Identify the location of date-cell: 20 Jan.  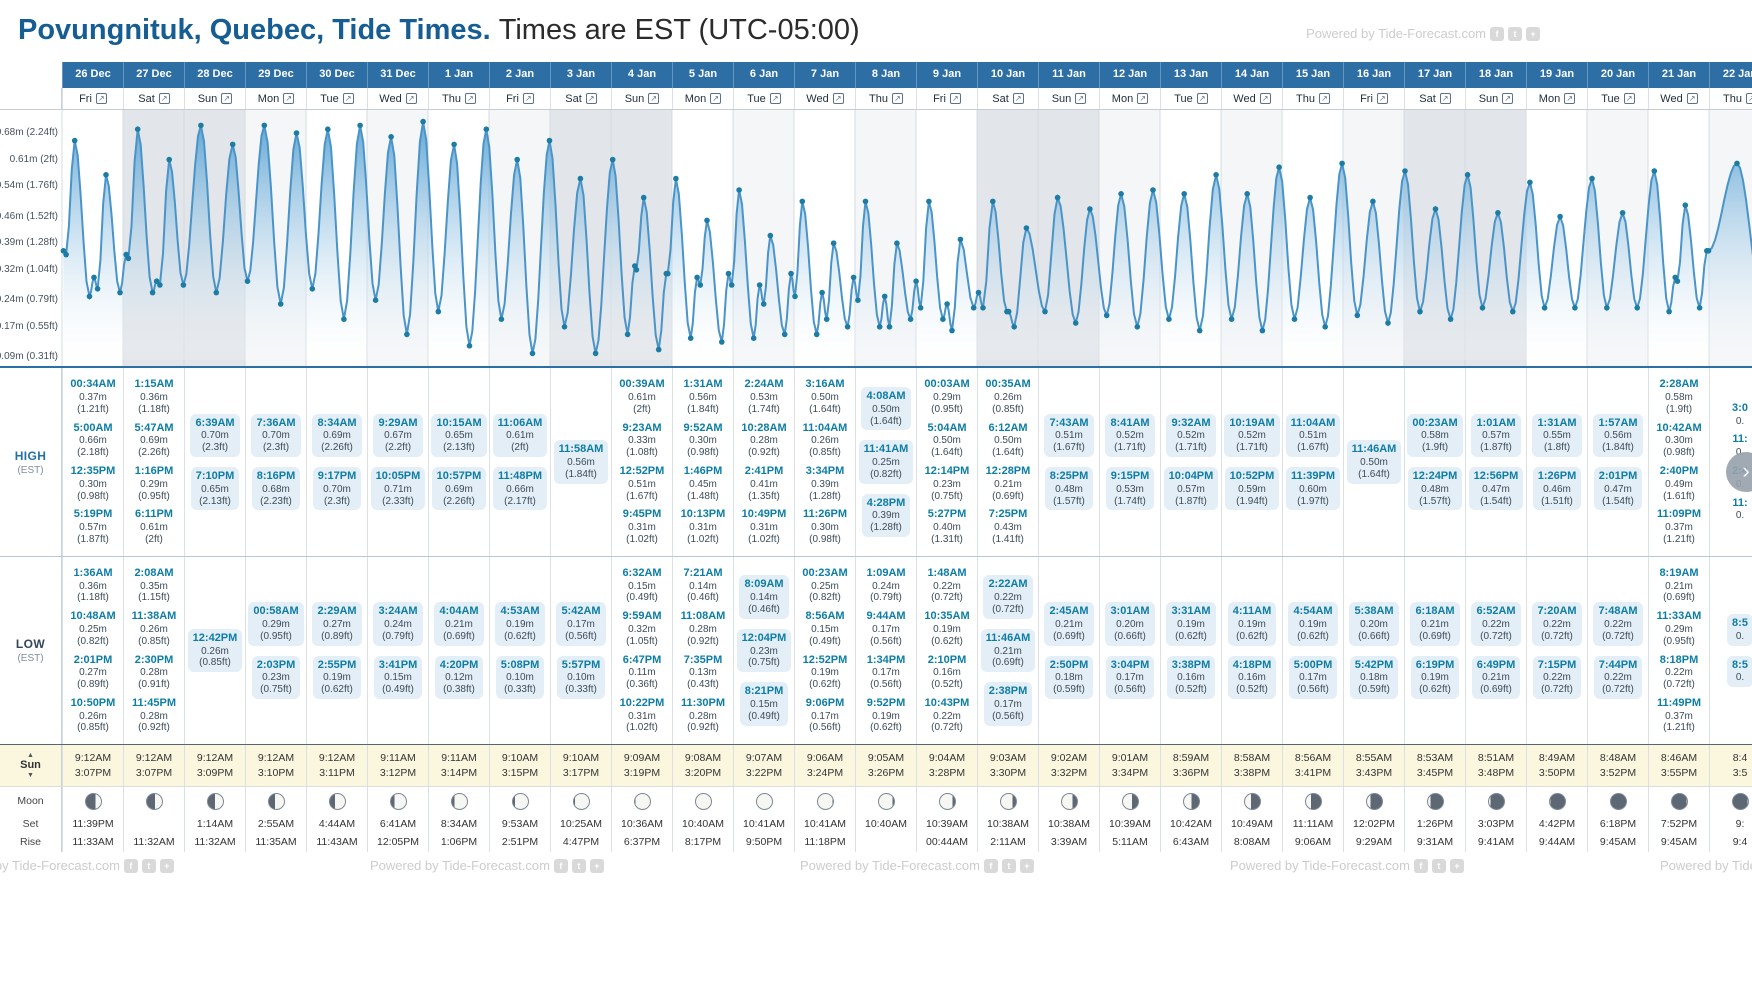
(1617, 75).